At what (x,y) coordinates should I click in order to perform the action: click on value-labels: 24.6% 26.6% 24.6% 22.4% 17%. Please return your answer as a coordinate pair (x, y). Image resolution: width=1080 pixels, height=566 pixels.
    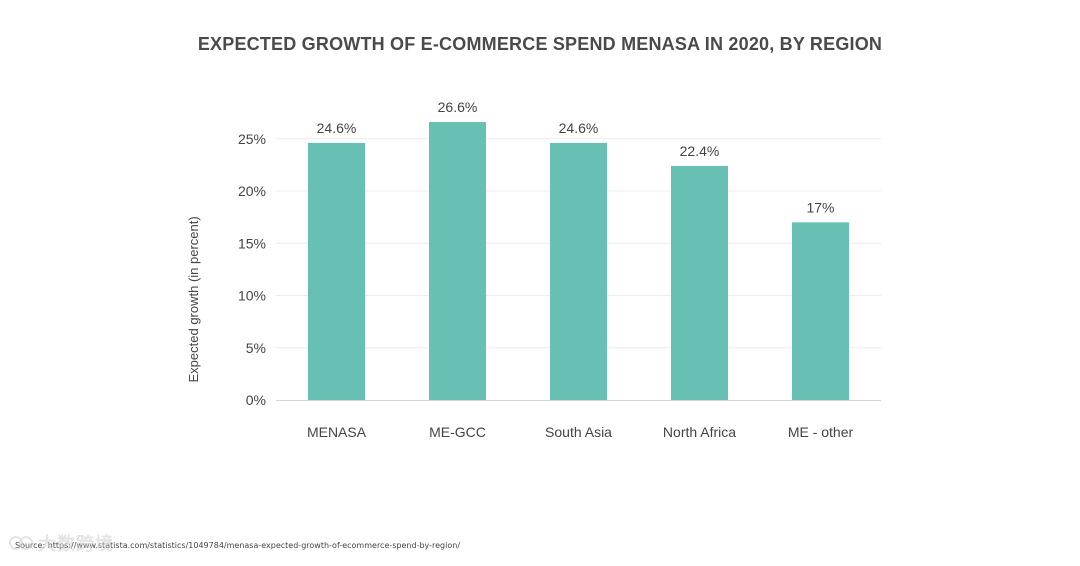
    Looking at the image, I should click on (576, 157).